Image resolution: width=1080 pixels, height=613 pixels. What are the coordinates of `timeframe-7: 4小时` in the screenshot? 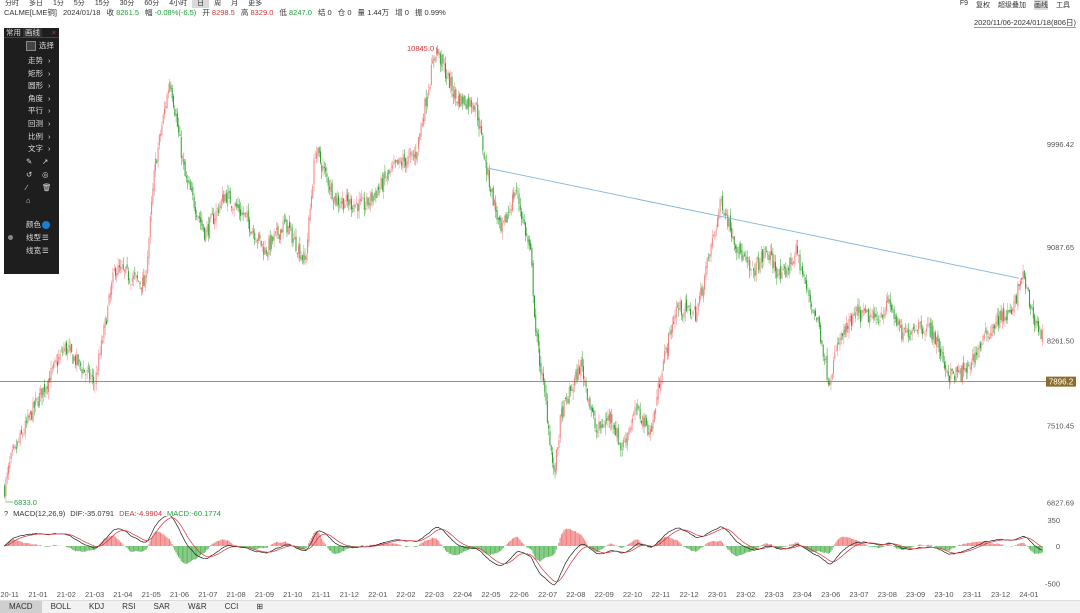 It's located at (178, 3).